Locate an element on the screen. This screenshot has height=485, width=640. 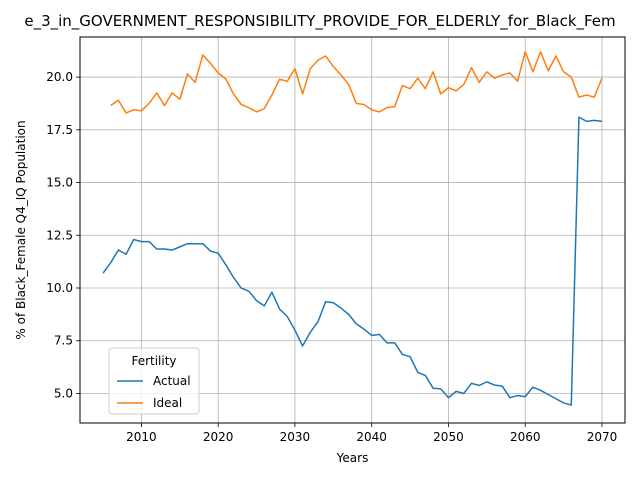
legend-title: Fertility is located at coordinates (153, 361).